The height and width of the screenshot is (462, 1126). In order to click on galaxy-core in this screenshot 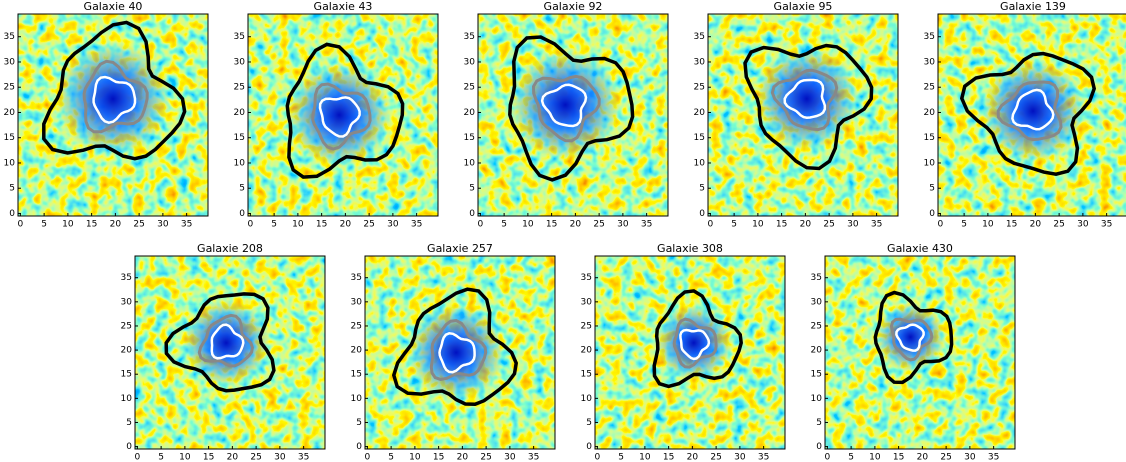, I will do `click(694, 343)`.